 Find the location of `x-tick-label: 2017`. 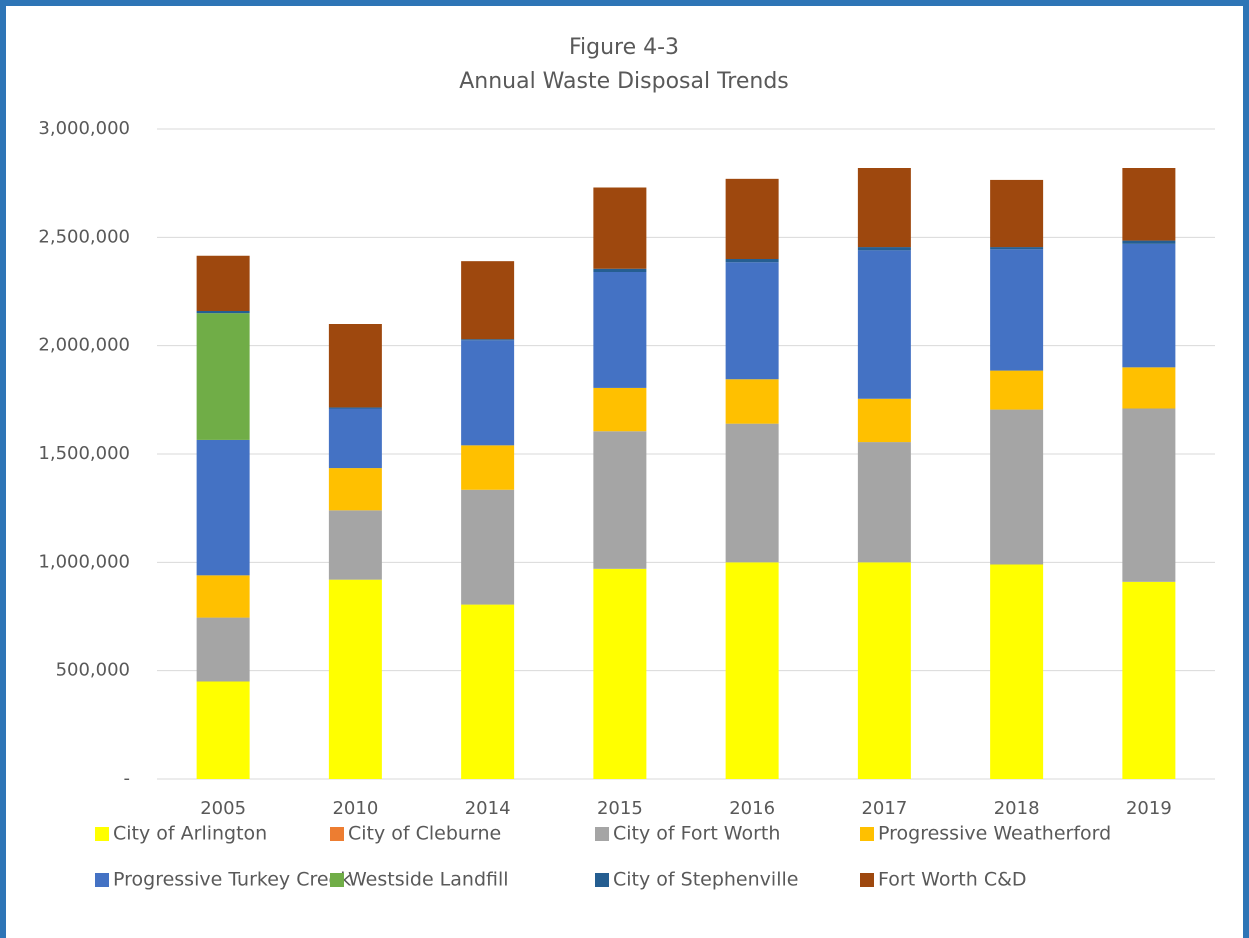

x-tick-label: 2017 is located at coordinates (884, 808).